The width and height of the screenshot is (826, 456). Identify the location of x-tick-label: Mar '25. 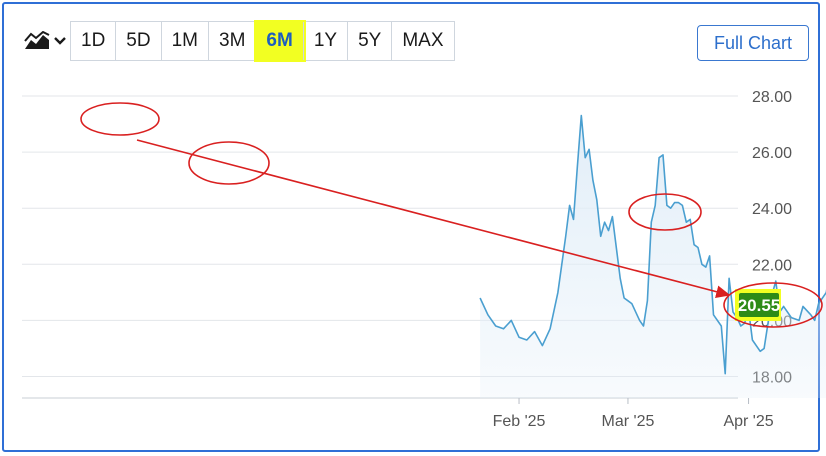
(628, 421).